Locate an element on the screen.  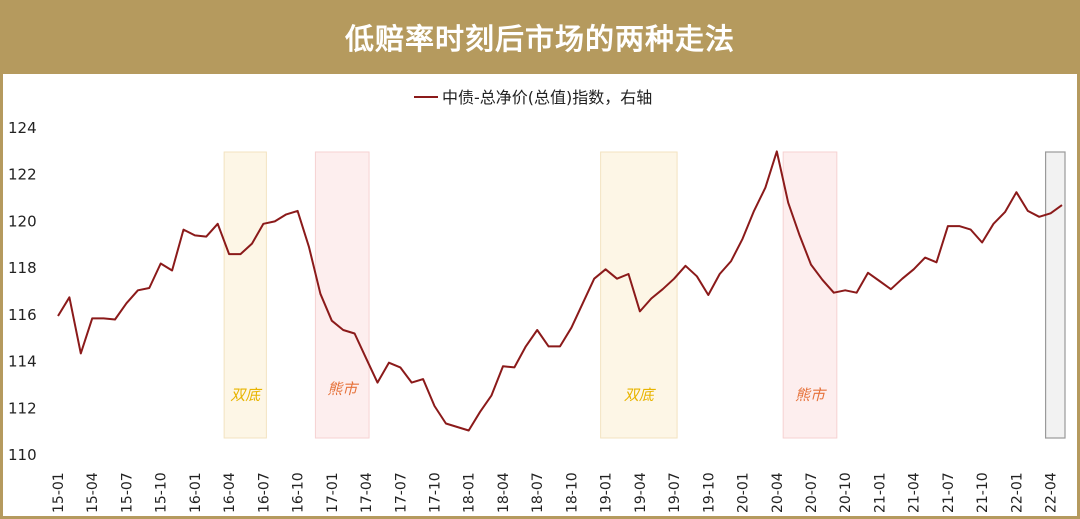
y-axis: 110 112 114 116 118 120 122 124 is located at coordinates (22, 291).